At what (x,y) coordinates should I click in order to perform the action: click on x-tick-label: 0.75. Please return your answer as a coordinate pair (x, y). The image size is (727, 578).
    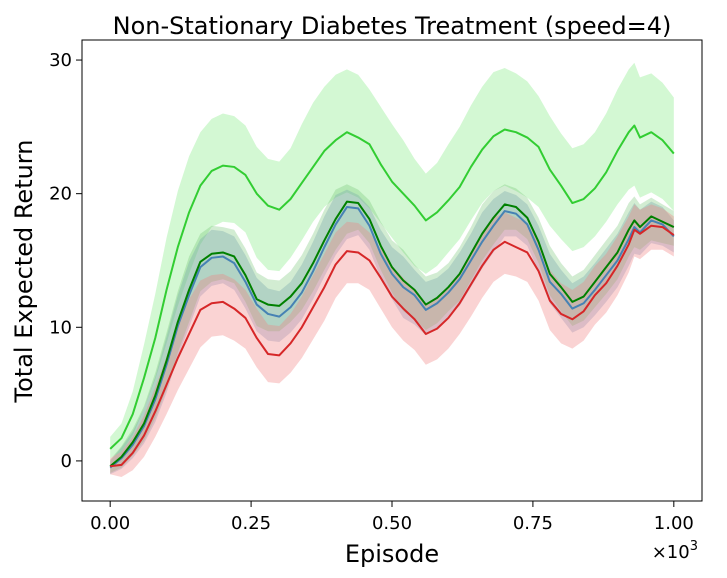
    Looking at the image, I should click on (533, 523).